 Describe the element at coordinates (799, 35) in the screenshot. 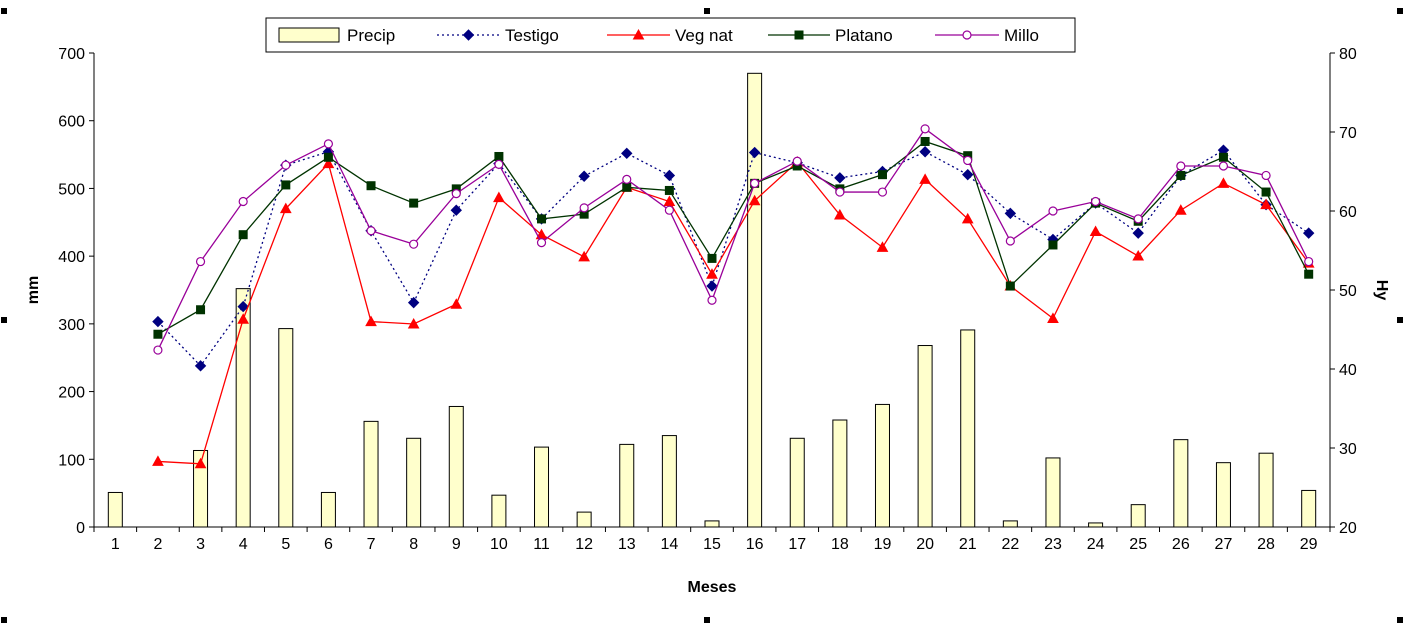

I see `legend-marker-platano` at that location.